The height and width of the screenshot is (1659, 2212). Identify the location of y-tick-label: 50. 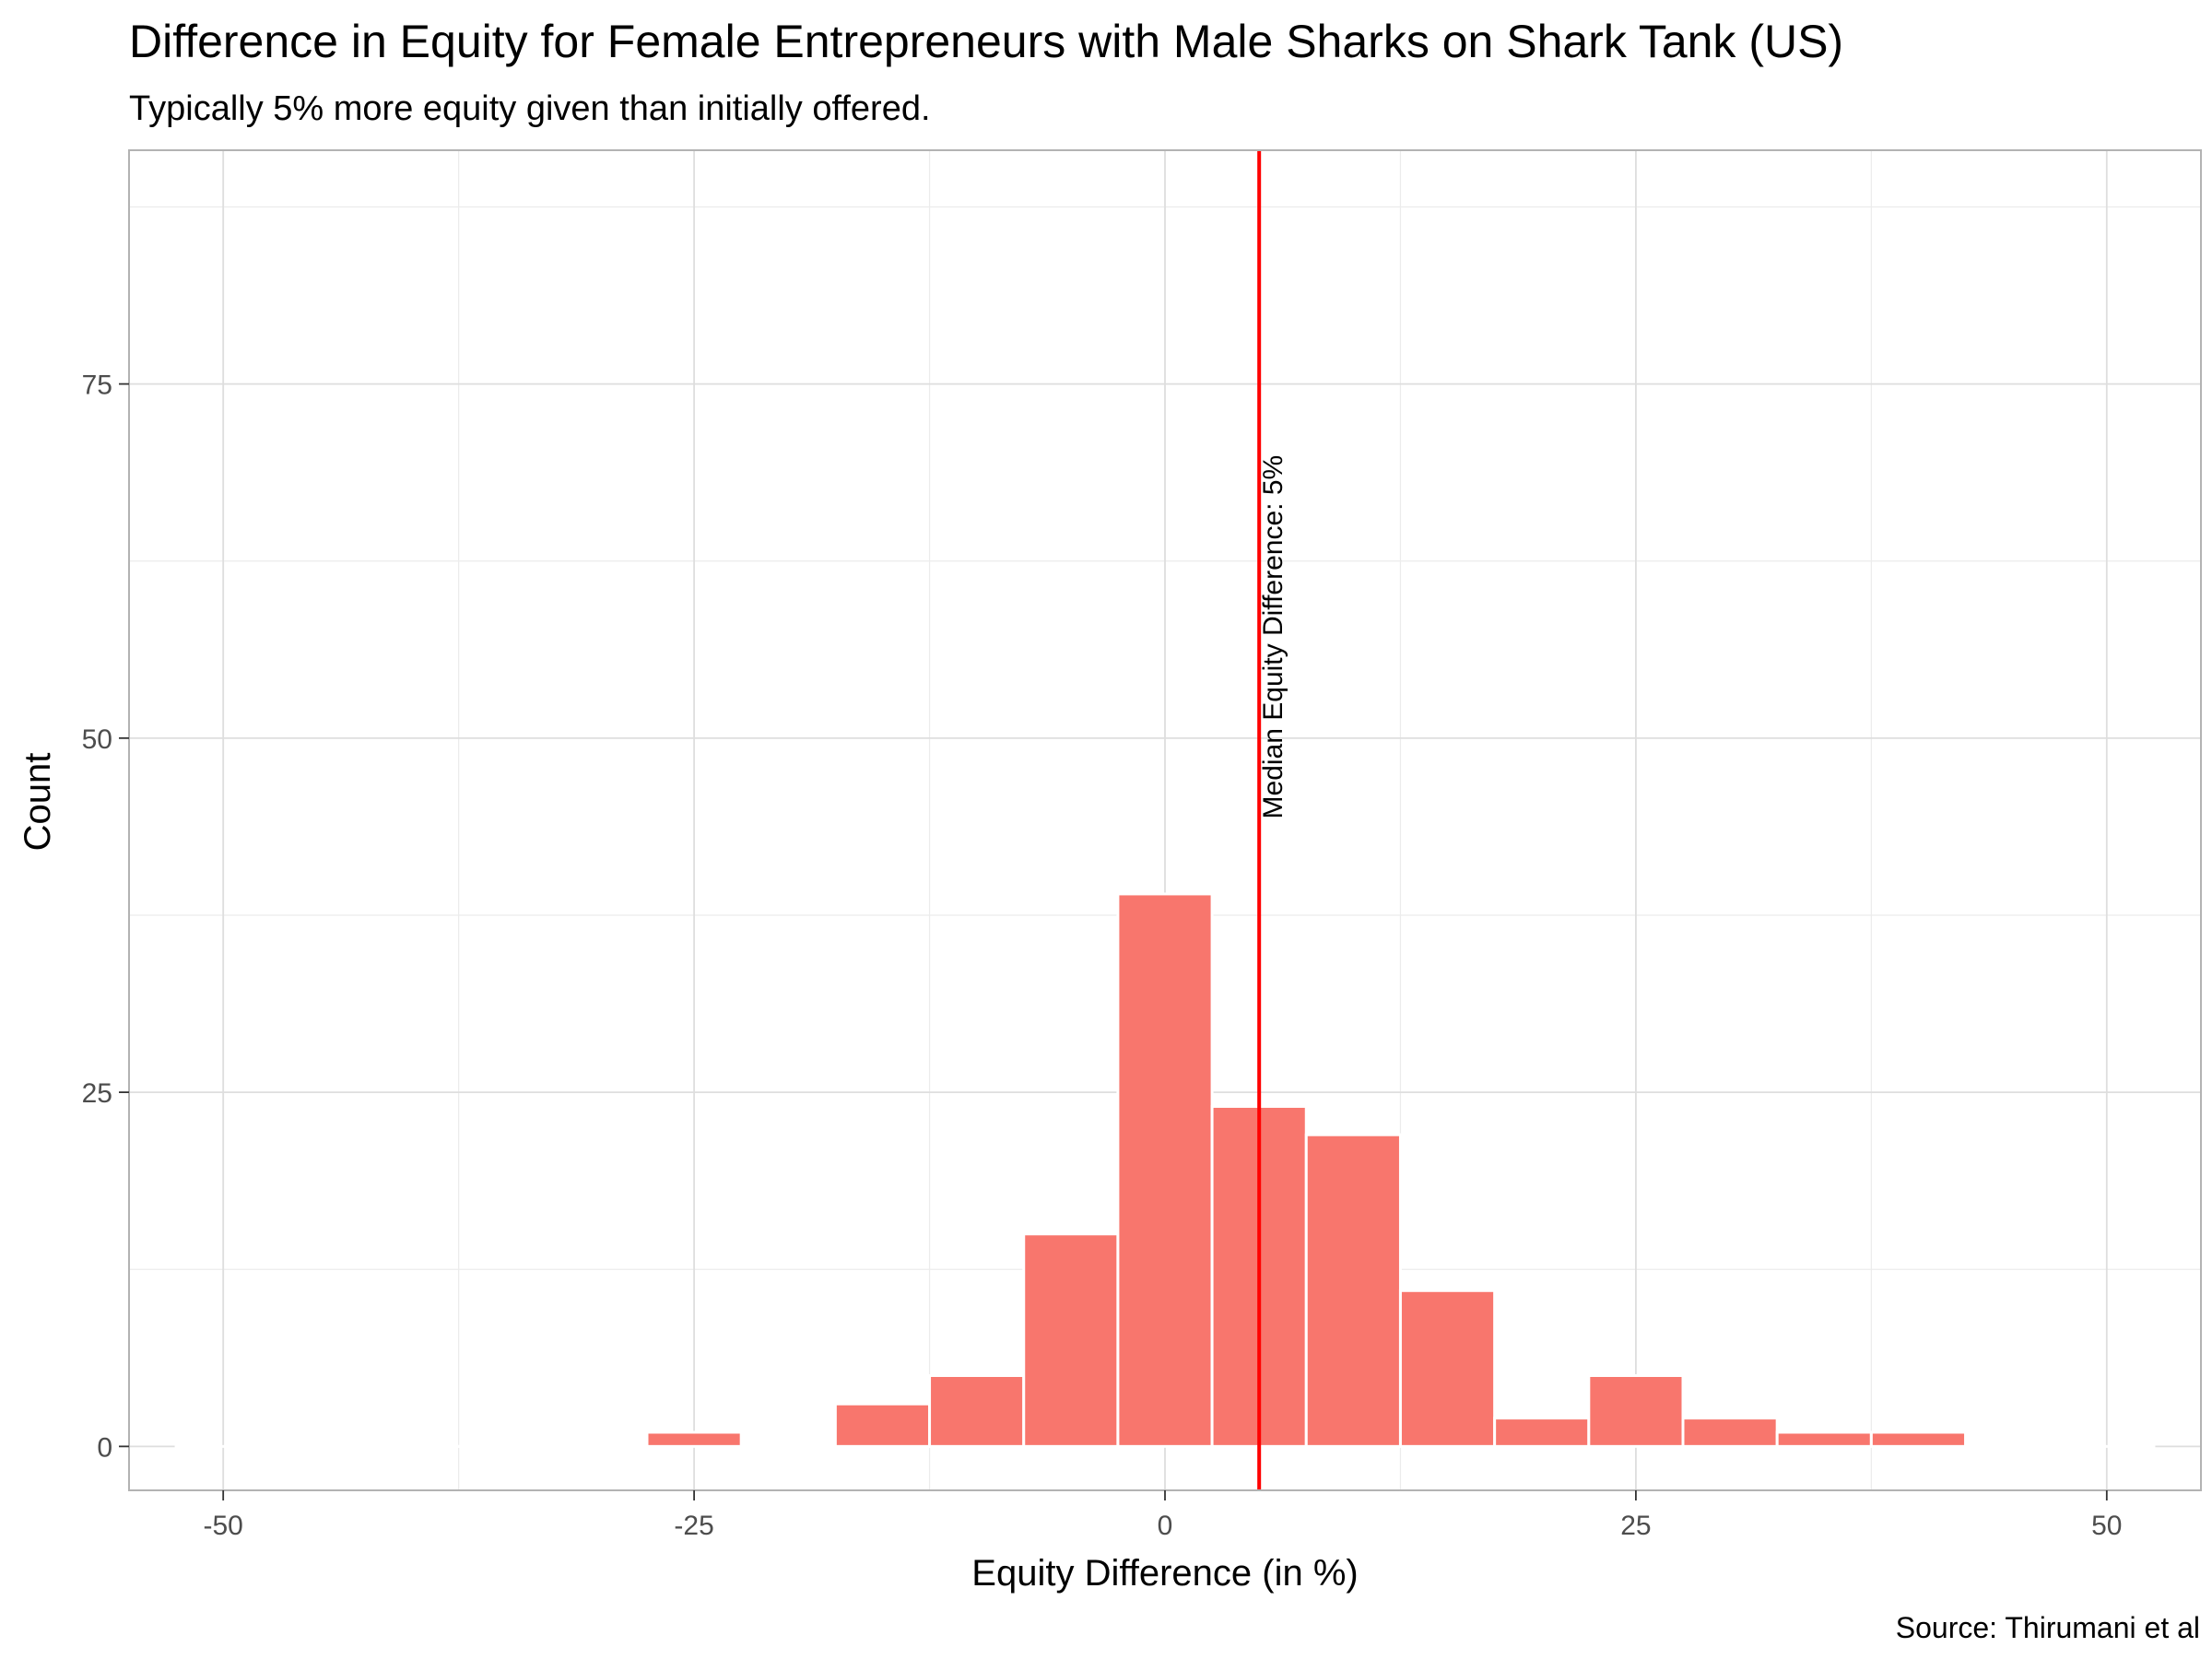
(97, 739).